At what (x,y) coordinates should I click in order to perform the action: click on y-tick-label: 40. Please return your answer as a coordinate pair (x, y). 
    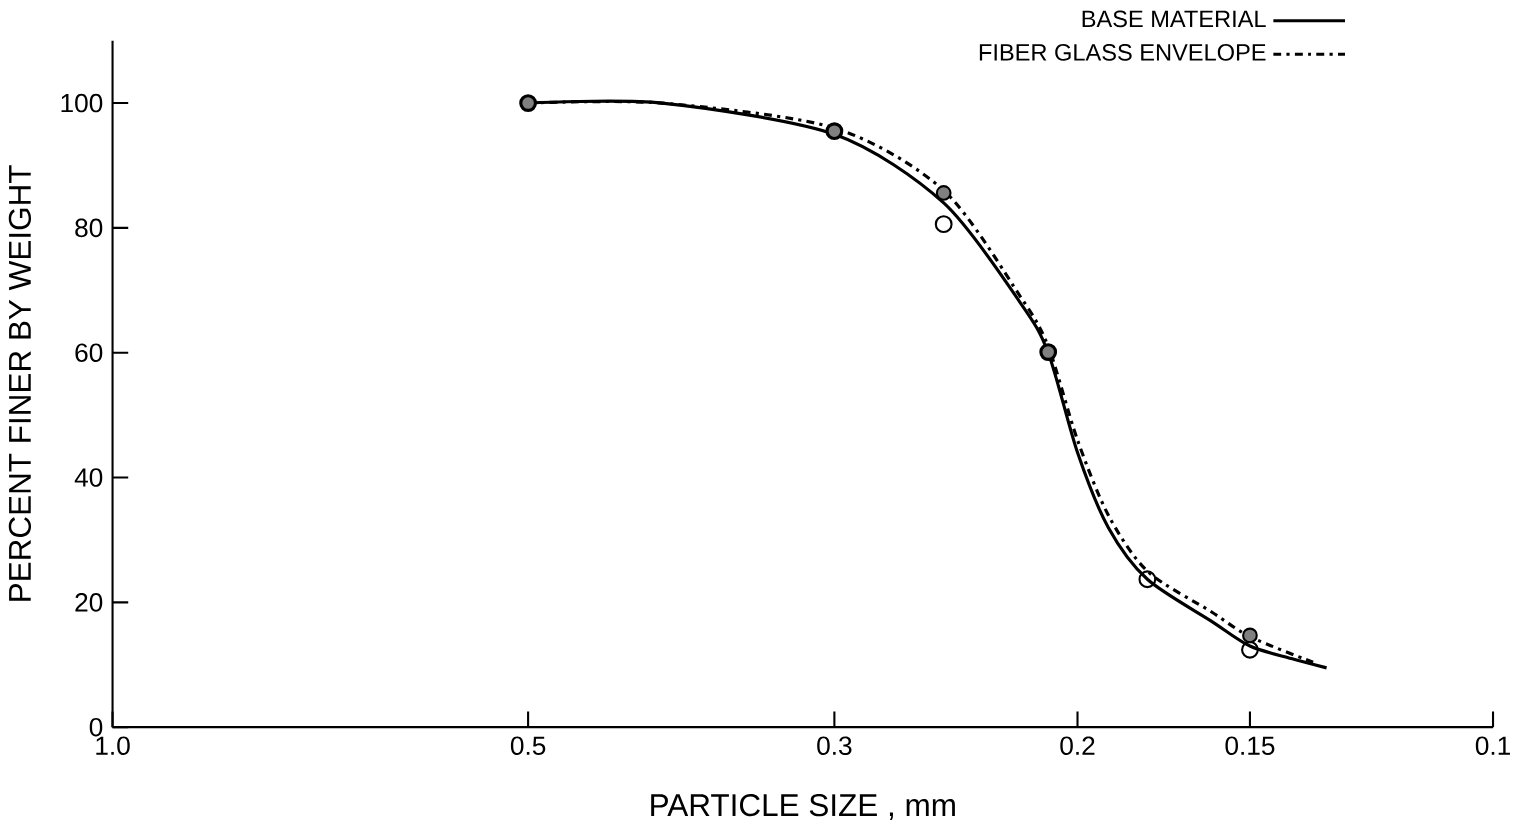
    Looking at the image, I should click on (88, 477).